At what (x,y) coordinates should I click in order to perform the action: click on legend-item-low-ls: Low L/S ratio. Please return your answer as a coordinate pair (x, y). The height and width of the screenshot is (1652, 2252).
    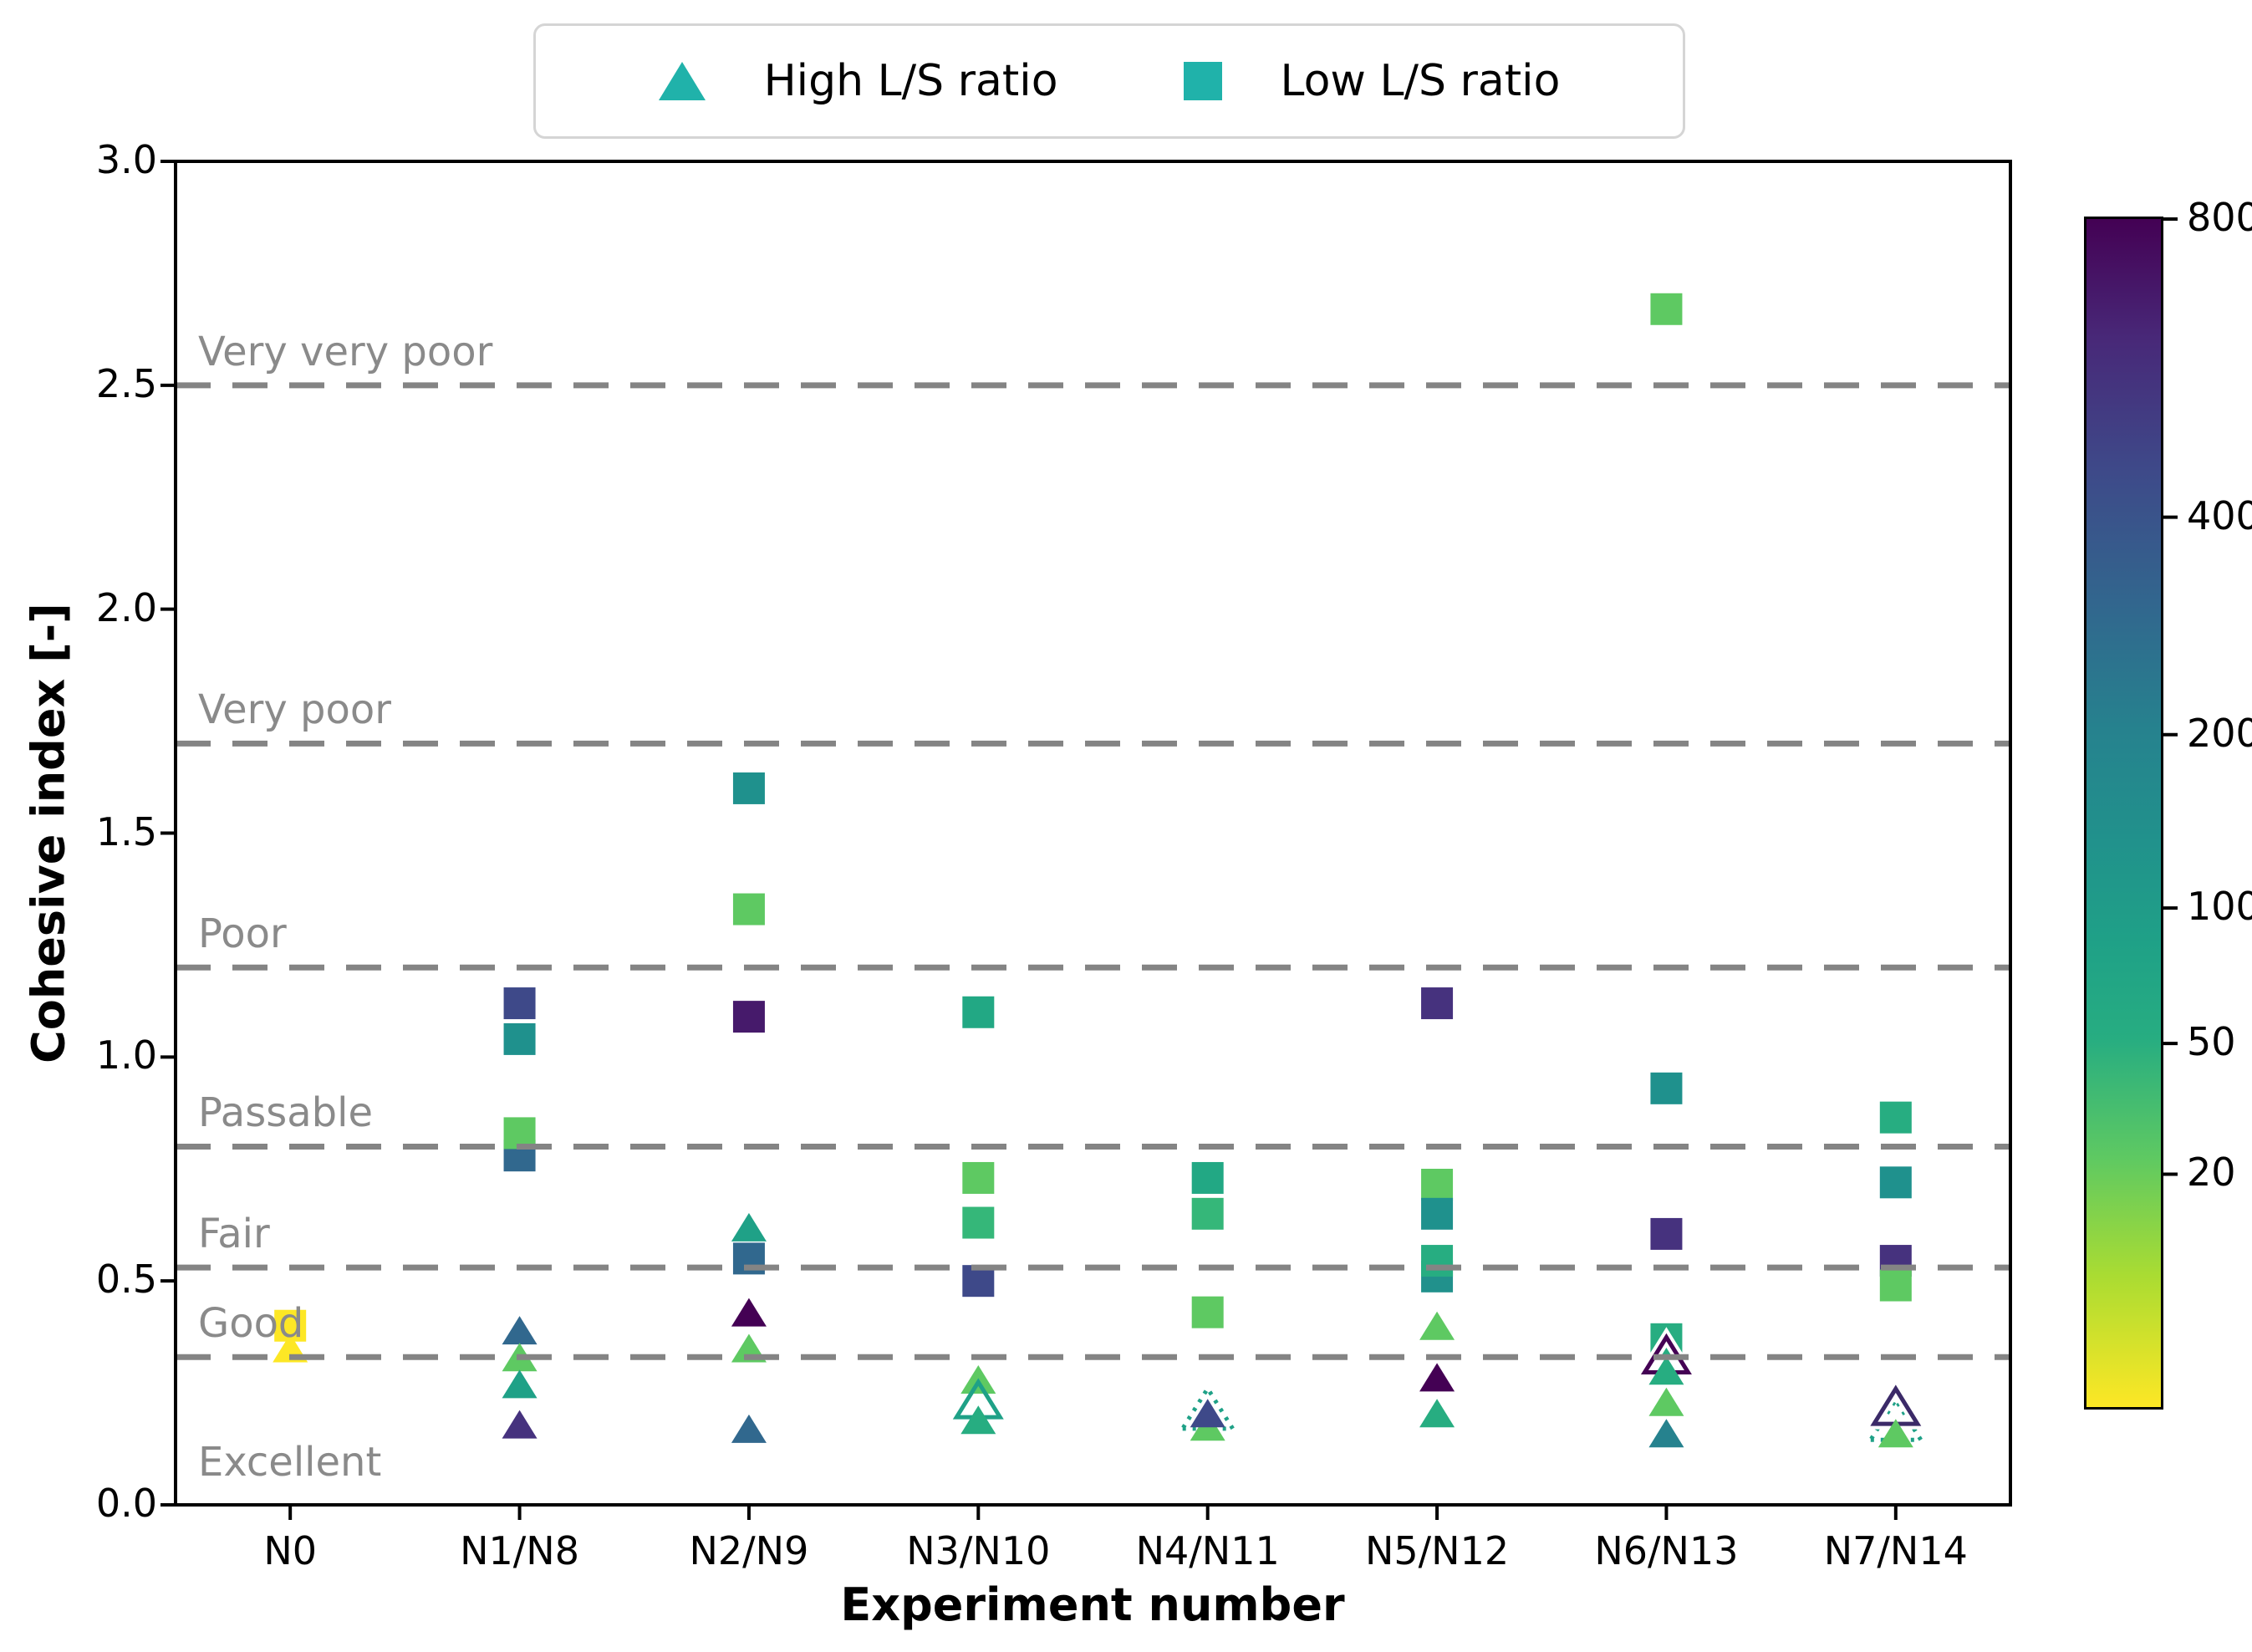
    Looking at the image, I should click on (1372, 81).